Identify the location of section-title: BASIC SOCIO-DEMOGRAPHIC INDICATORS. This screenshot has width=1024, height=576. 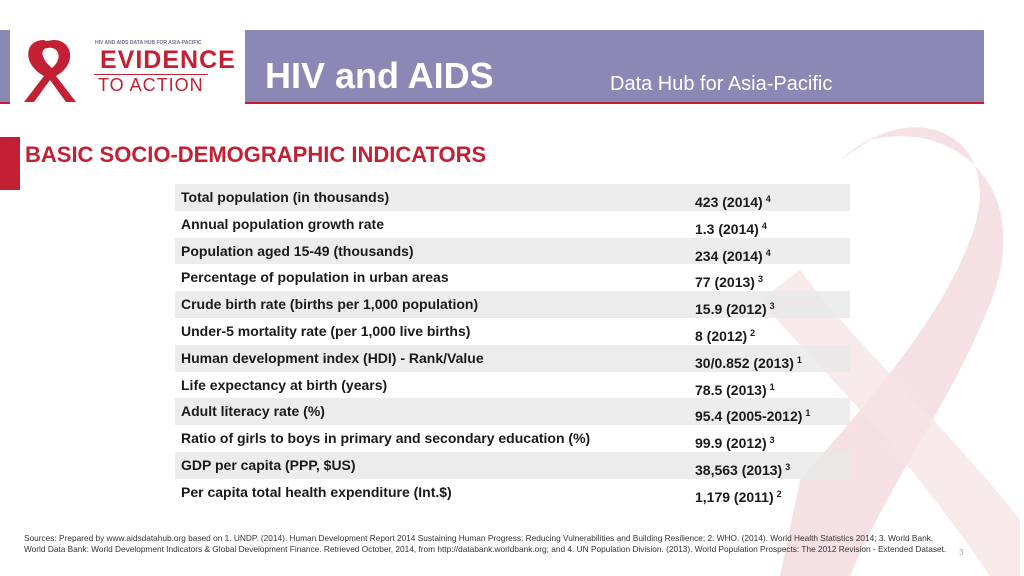
(256, 154).